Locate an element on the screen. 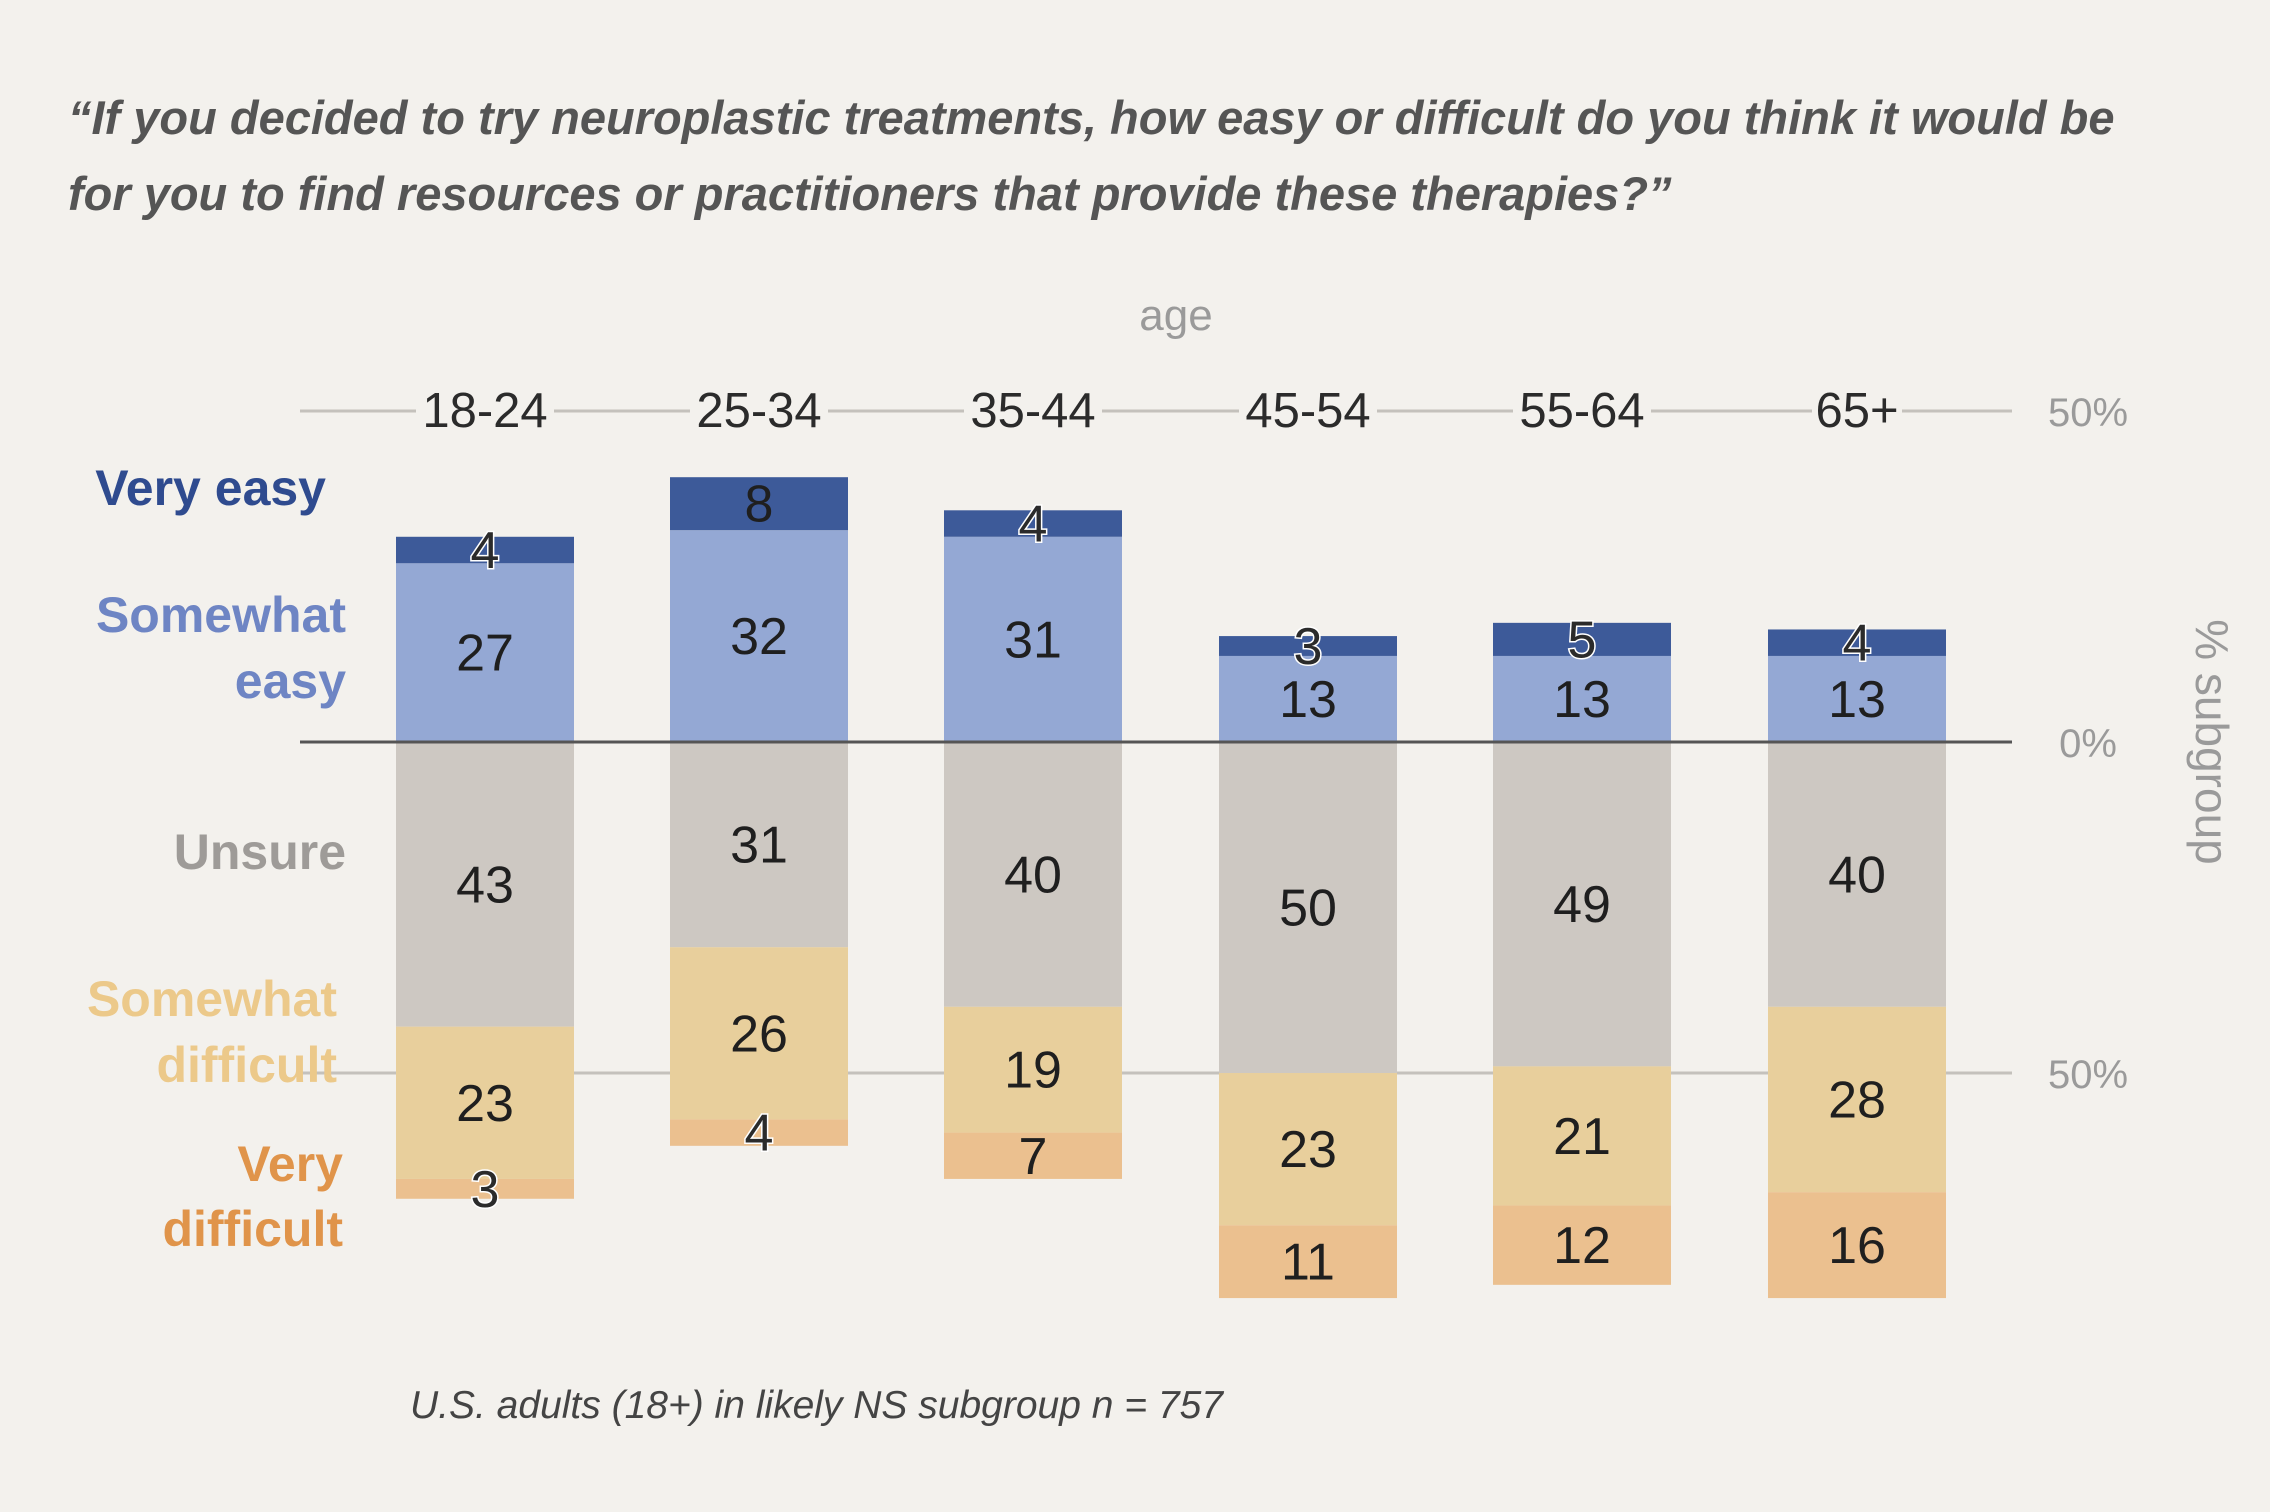  legend-label: Somewhat easy is located at coordinates (221, 648).